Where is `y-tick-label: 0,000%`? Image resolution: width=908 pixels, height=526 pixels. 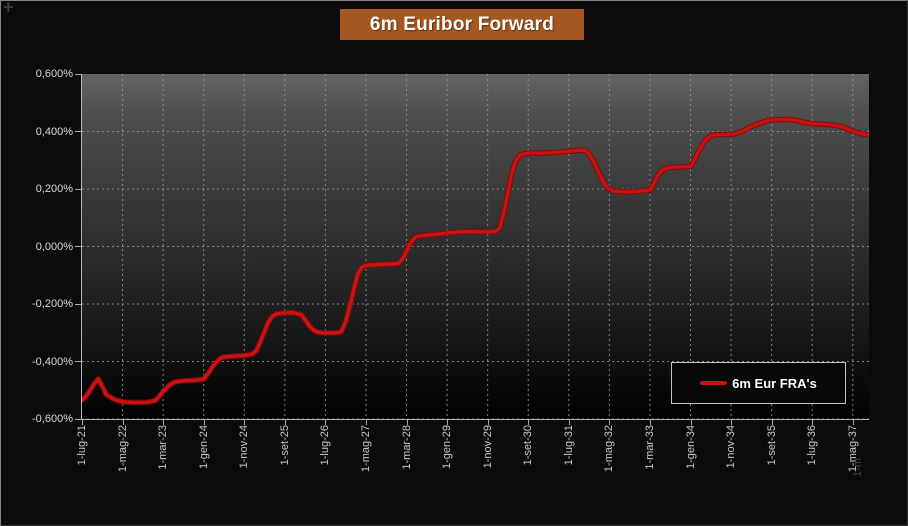 y-tick-label: 0,000% is located at coordinates (54, 246).